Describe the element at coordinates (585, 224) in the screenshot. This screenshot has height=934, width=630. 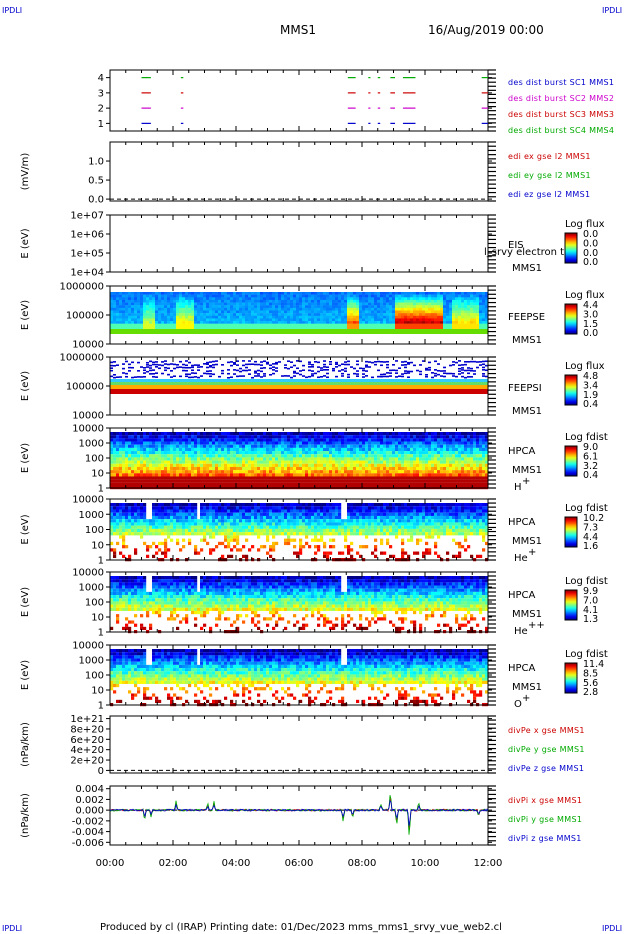
I see `panel-eis-colorbar-title: Log flux` at that location.